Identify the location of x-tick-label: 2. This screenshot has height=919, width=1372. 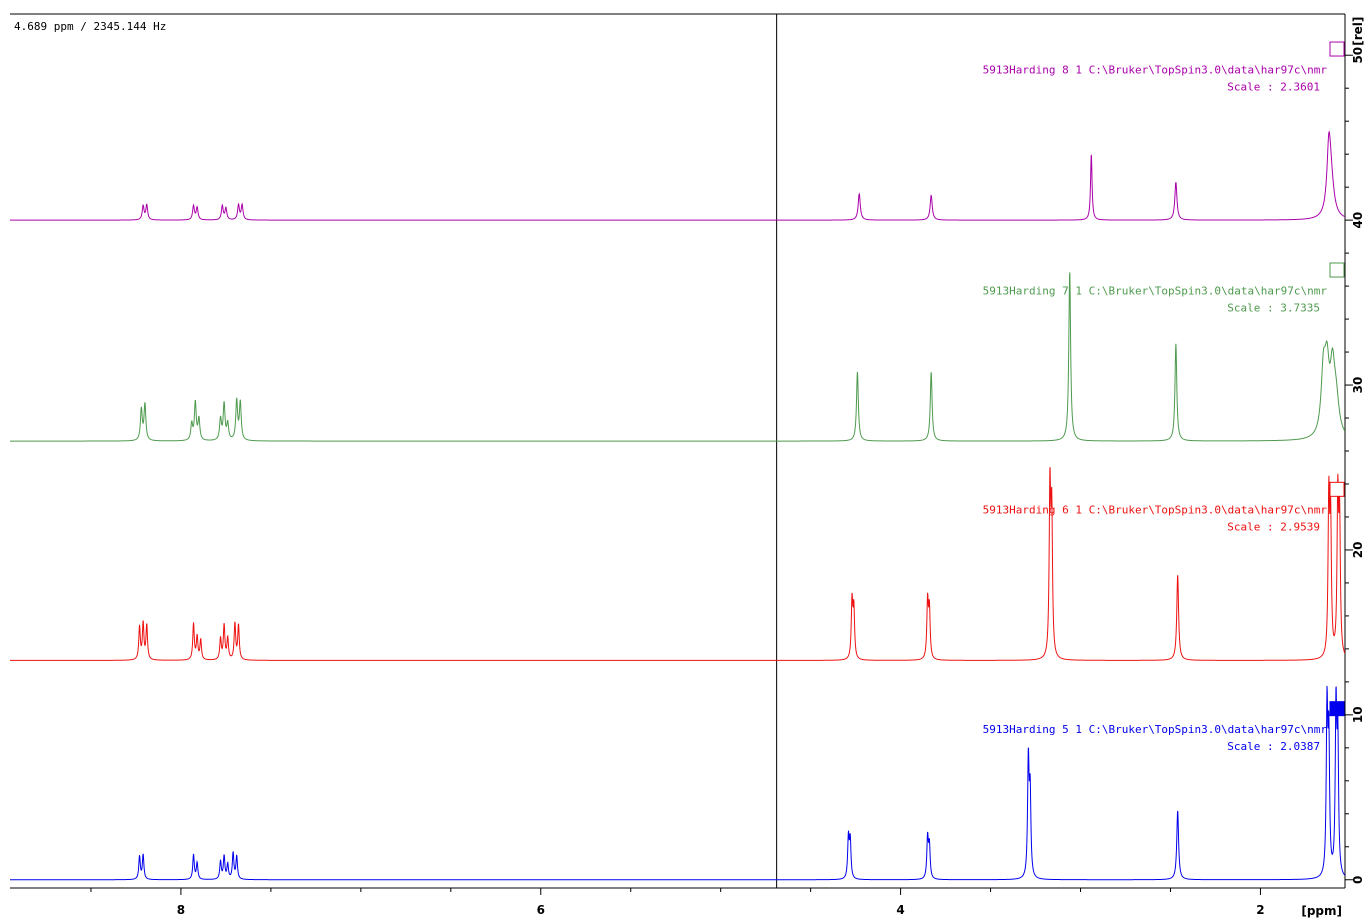
(1260, 910).